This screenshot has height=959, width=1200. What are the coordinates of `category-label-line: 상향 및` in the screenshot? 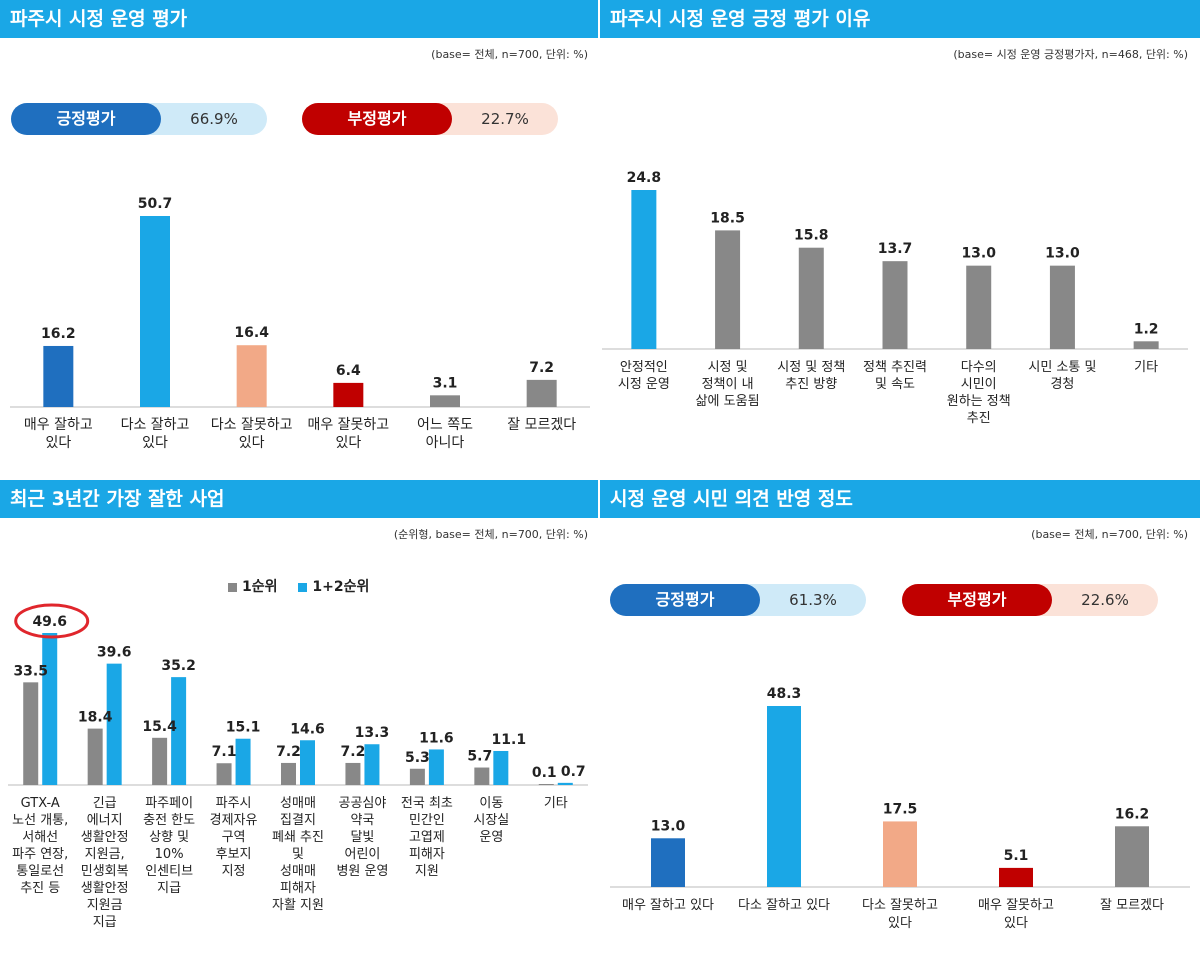 It's located at (169, 837).